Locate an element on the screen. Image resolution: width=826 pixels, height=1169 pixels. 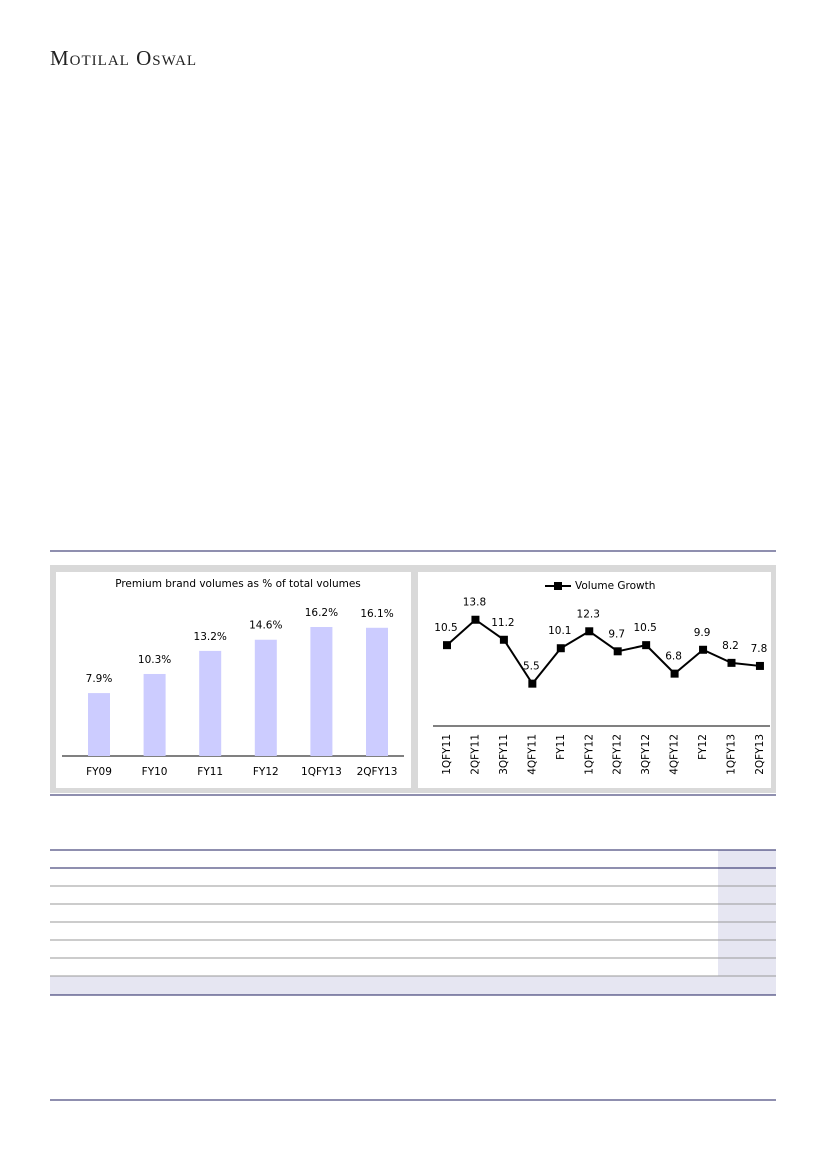
line is located at coordinates (603, 652).